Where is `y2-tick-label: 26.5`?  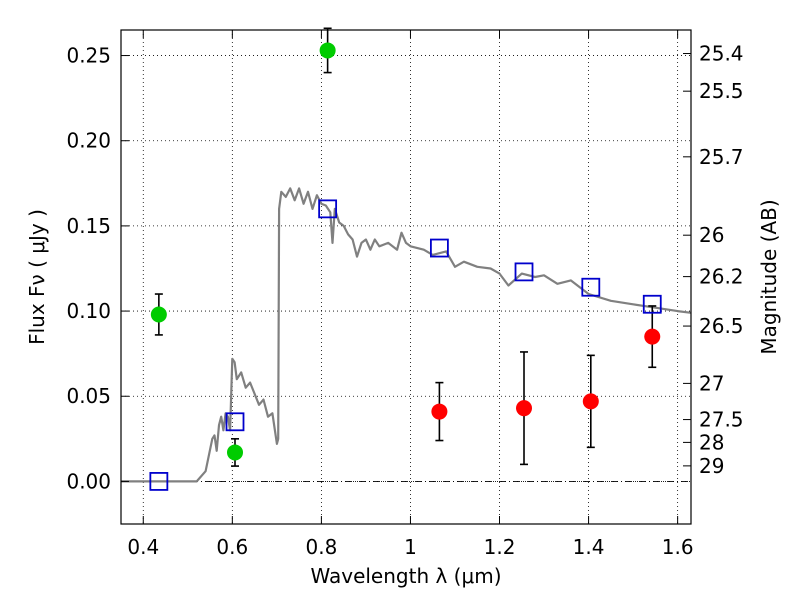
y2-tick-label: 26.5 is located at coordinates (721, 326).